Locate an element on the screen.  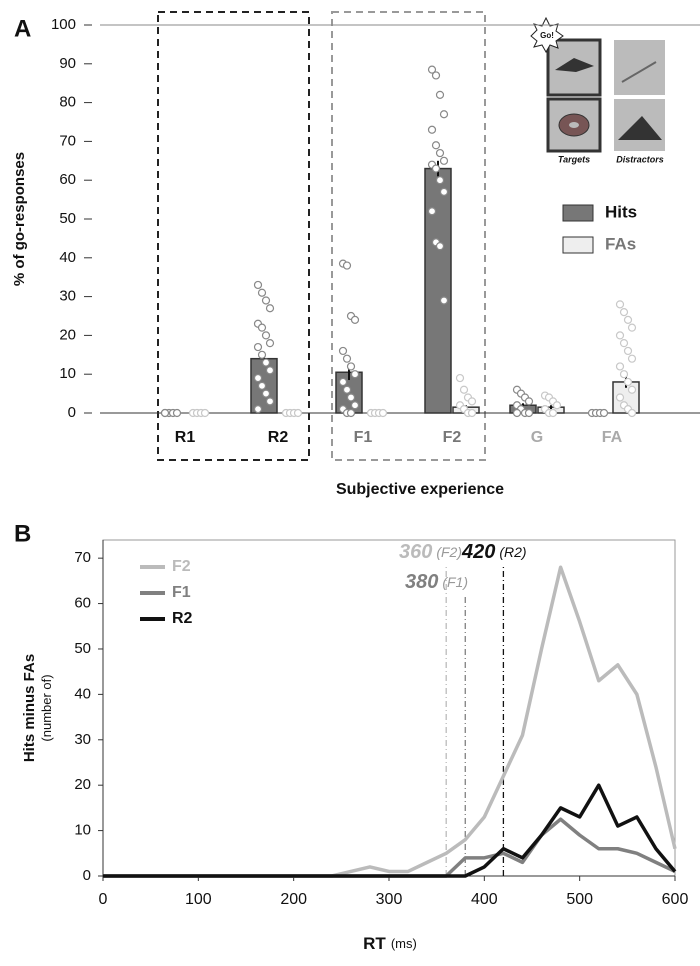
annotation: 360 (F2) is located at coordinates (430, 552).